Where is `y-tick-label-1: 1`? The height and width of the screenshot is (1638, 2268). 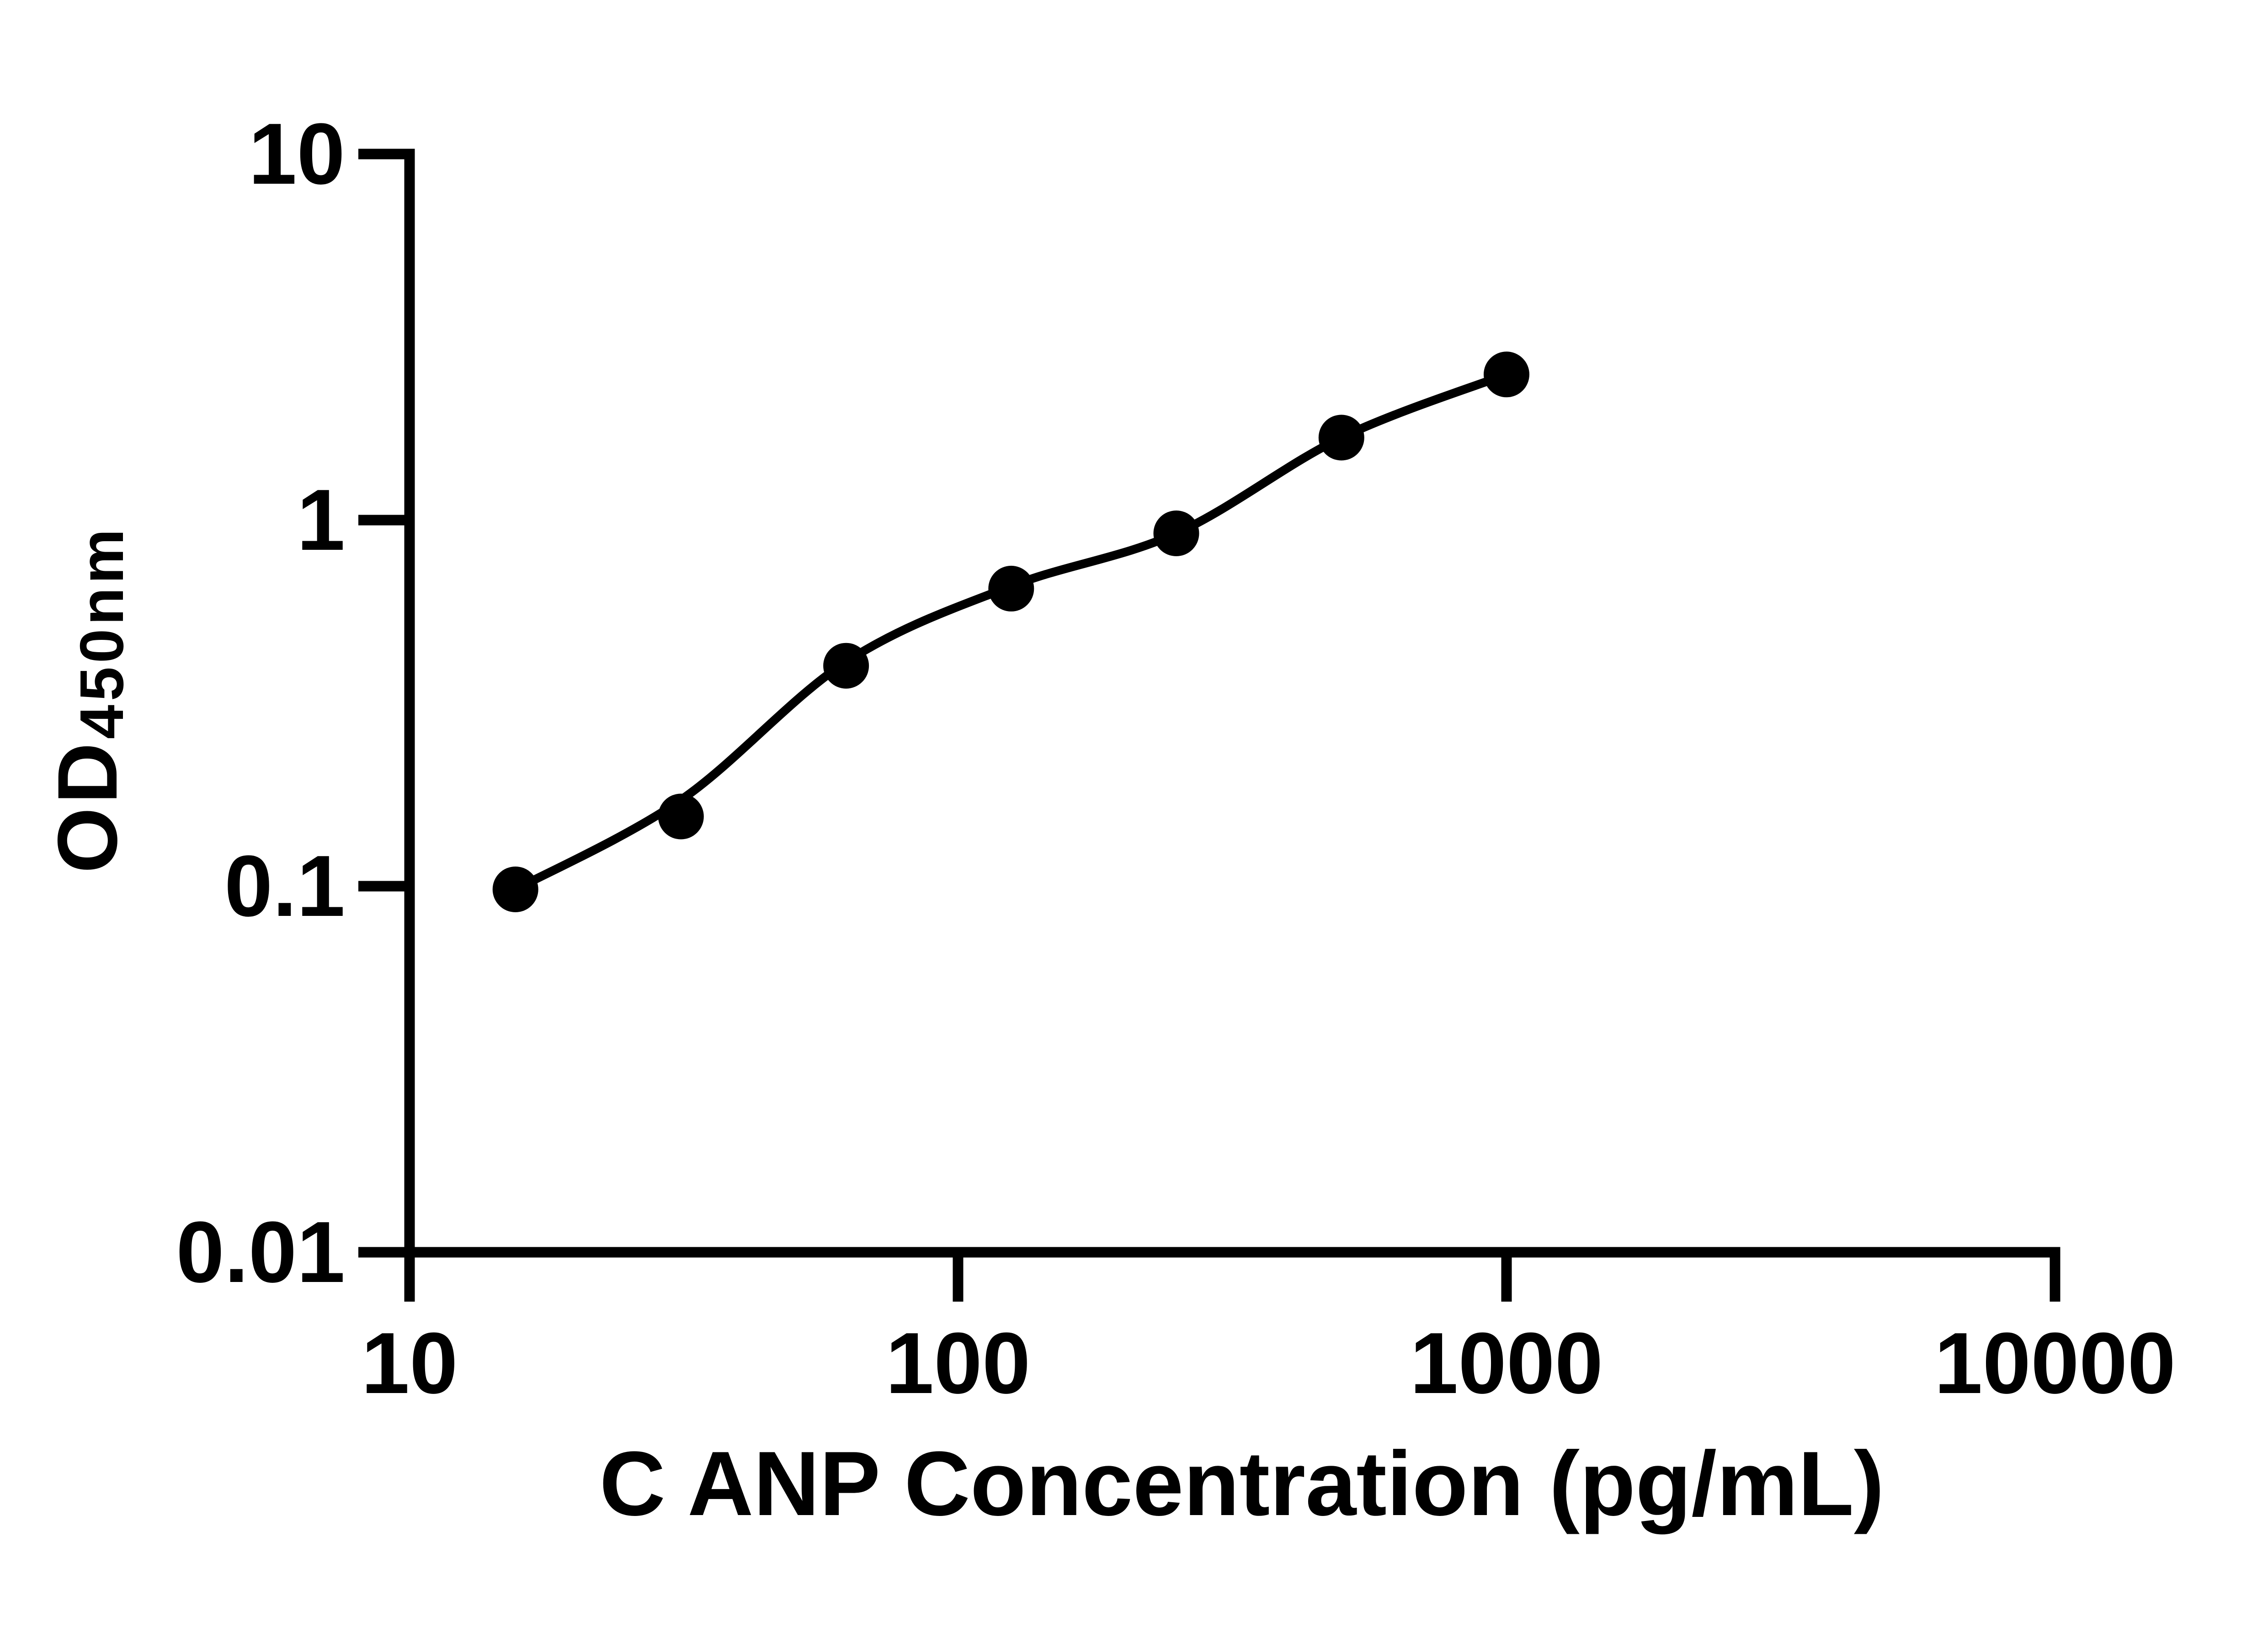 y-tick-label-1: 1 is located at coordinates (321, 520).